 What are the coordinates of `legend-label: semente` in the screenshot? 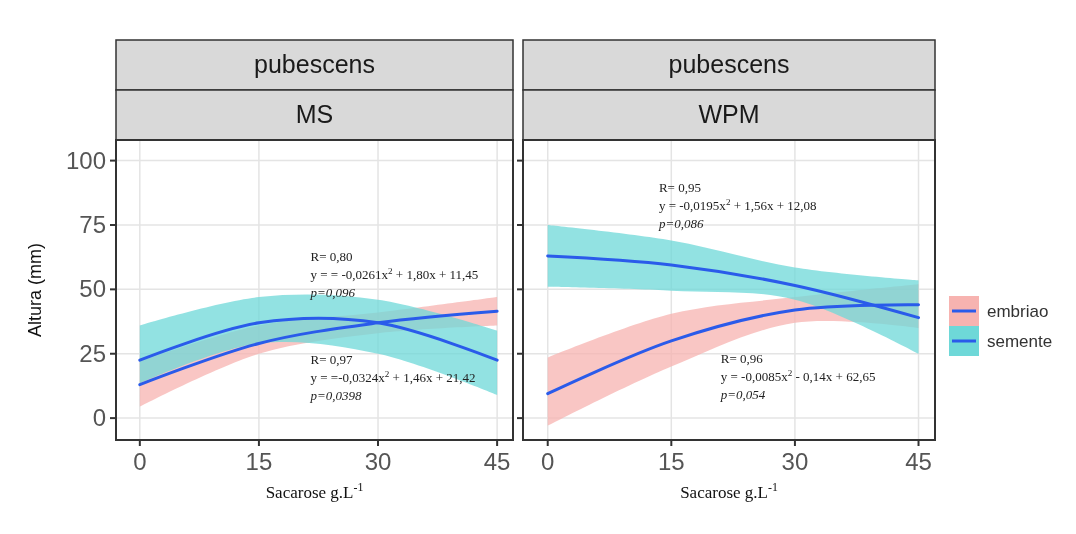 It's located at (1020, 341).